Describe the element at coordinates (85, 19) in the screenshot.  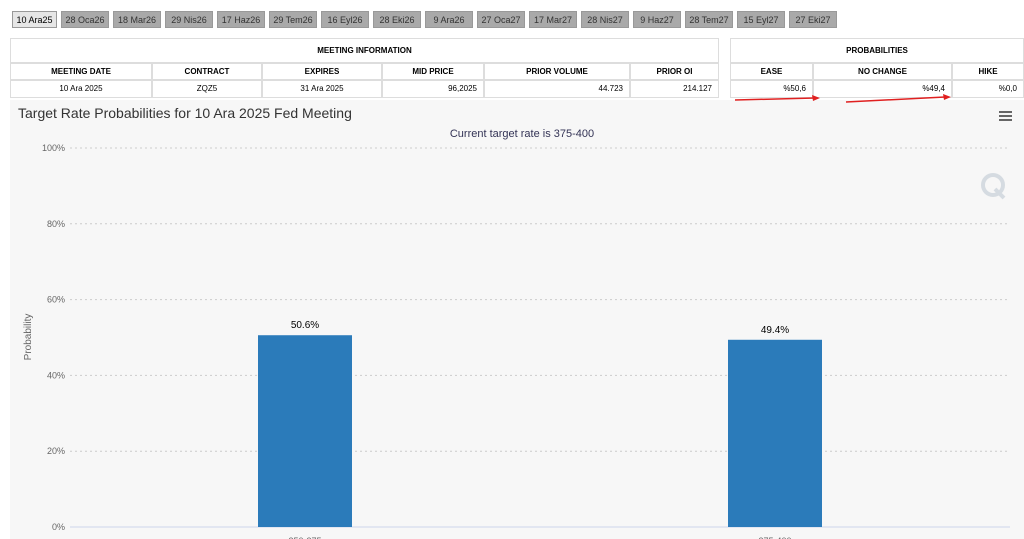
I see `tab: 28 Oca26` at that location.